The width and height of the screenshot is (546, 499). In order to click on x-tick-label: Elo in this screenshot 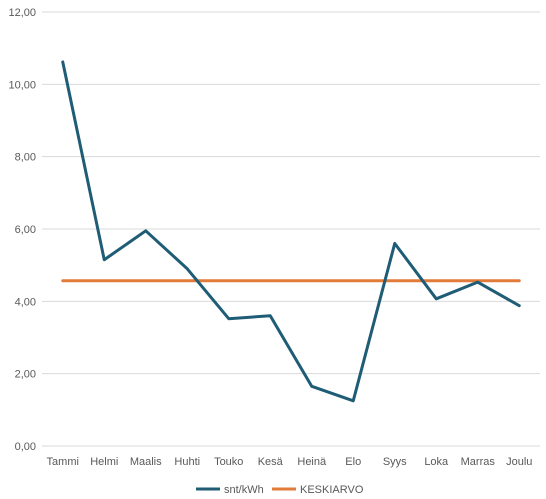, I will do `click(353, 462)`.